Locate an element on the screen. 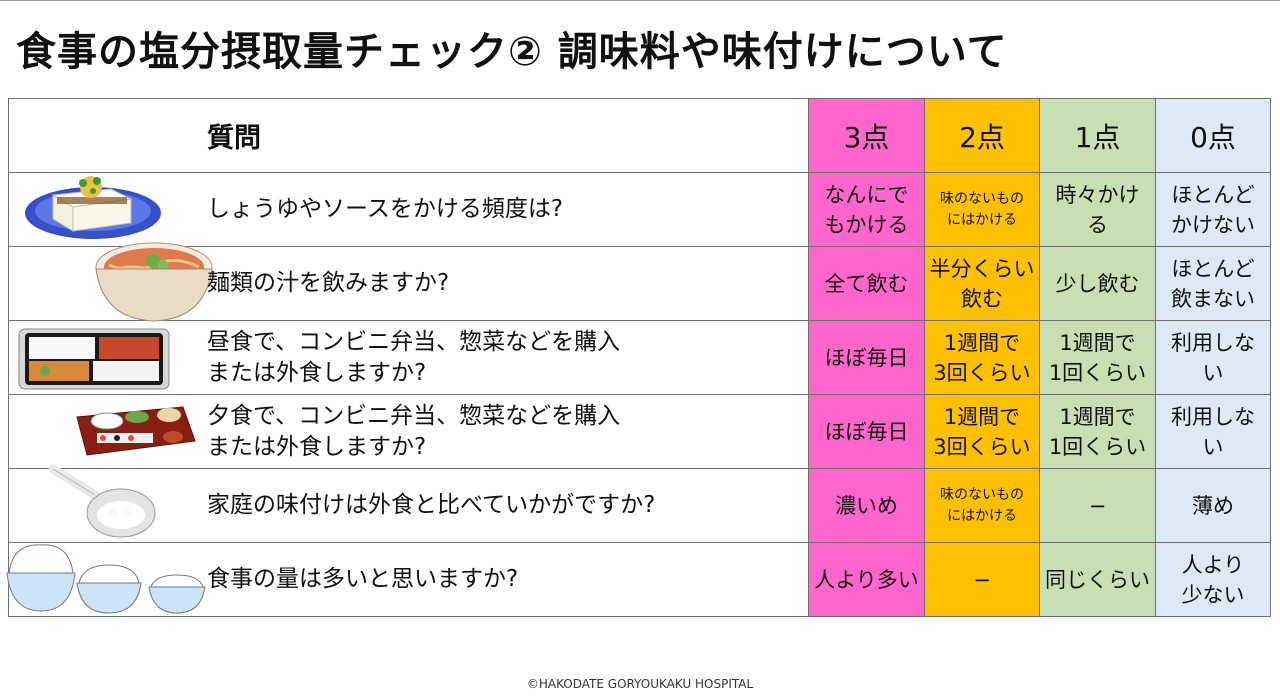 The height and width of the screenshot is (698, 1280). page-title: 食事の塩分摂取量チェック② 調味料や味付けについて is located at coordinates (512, 52).